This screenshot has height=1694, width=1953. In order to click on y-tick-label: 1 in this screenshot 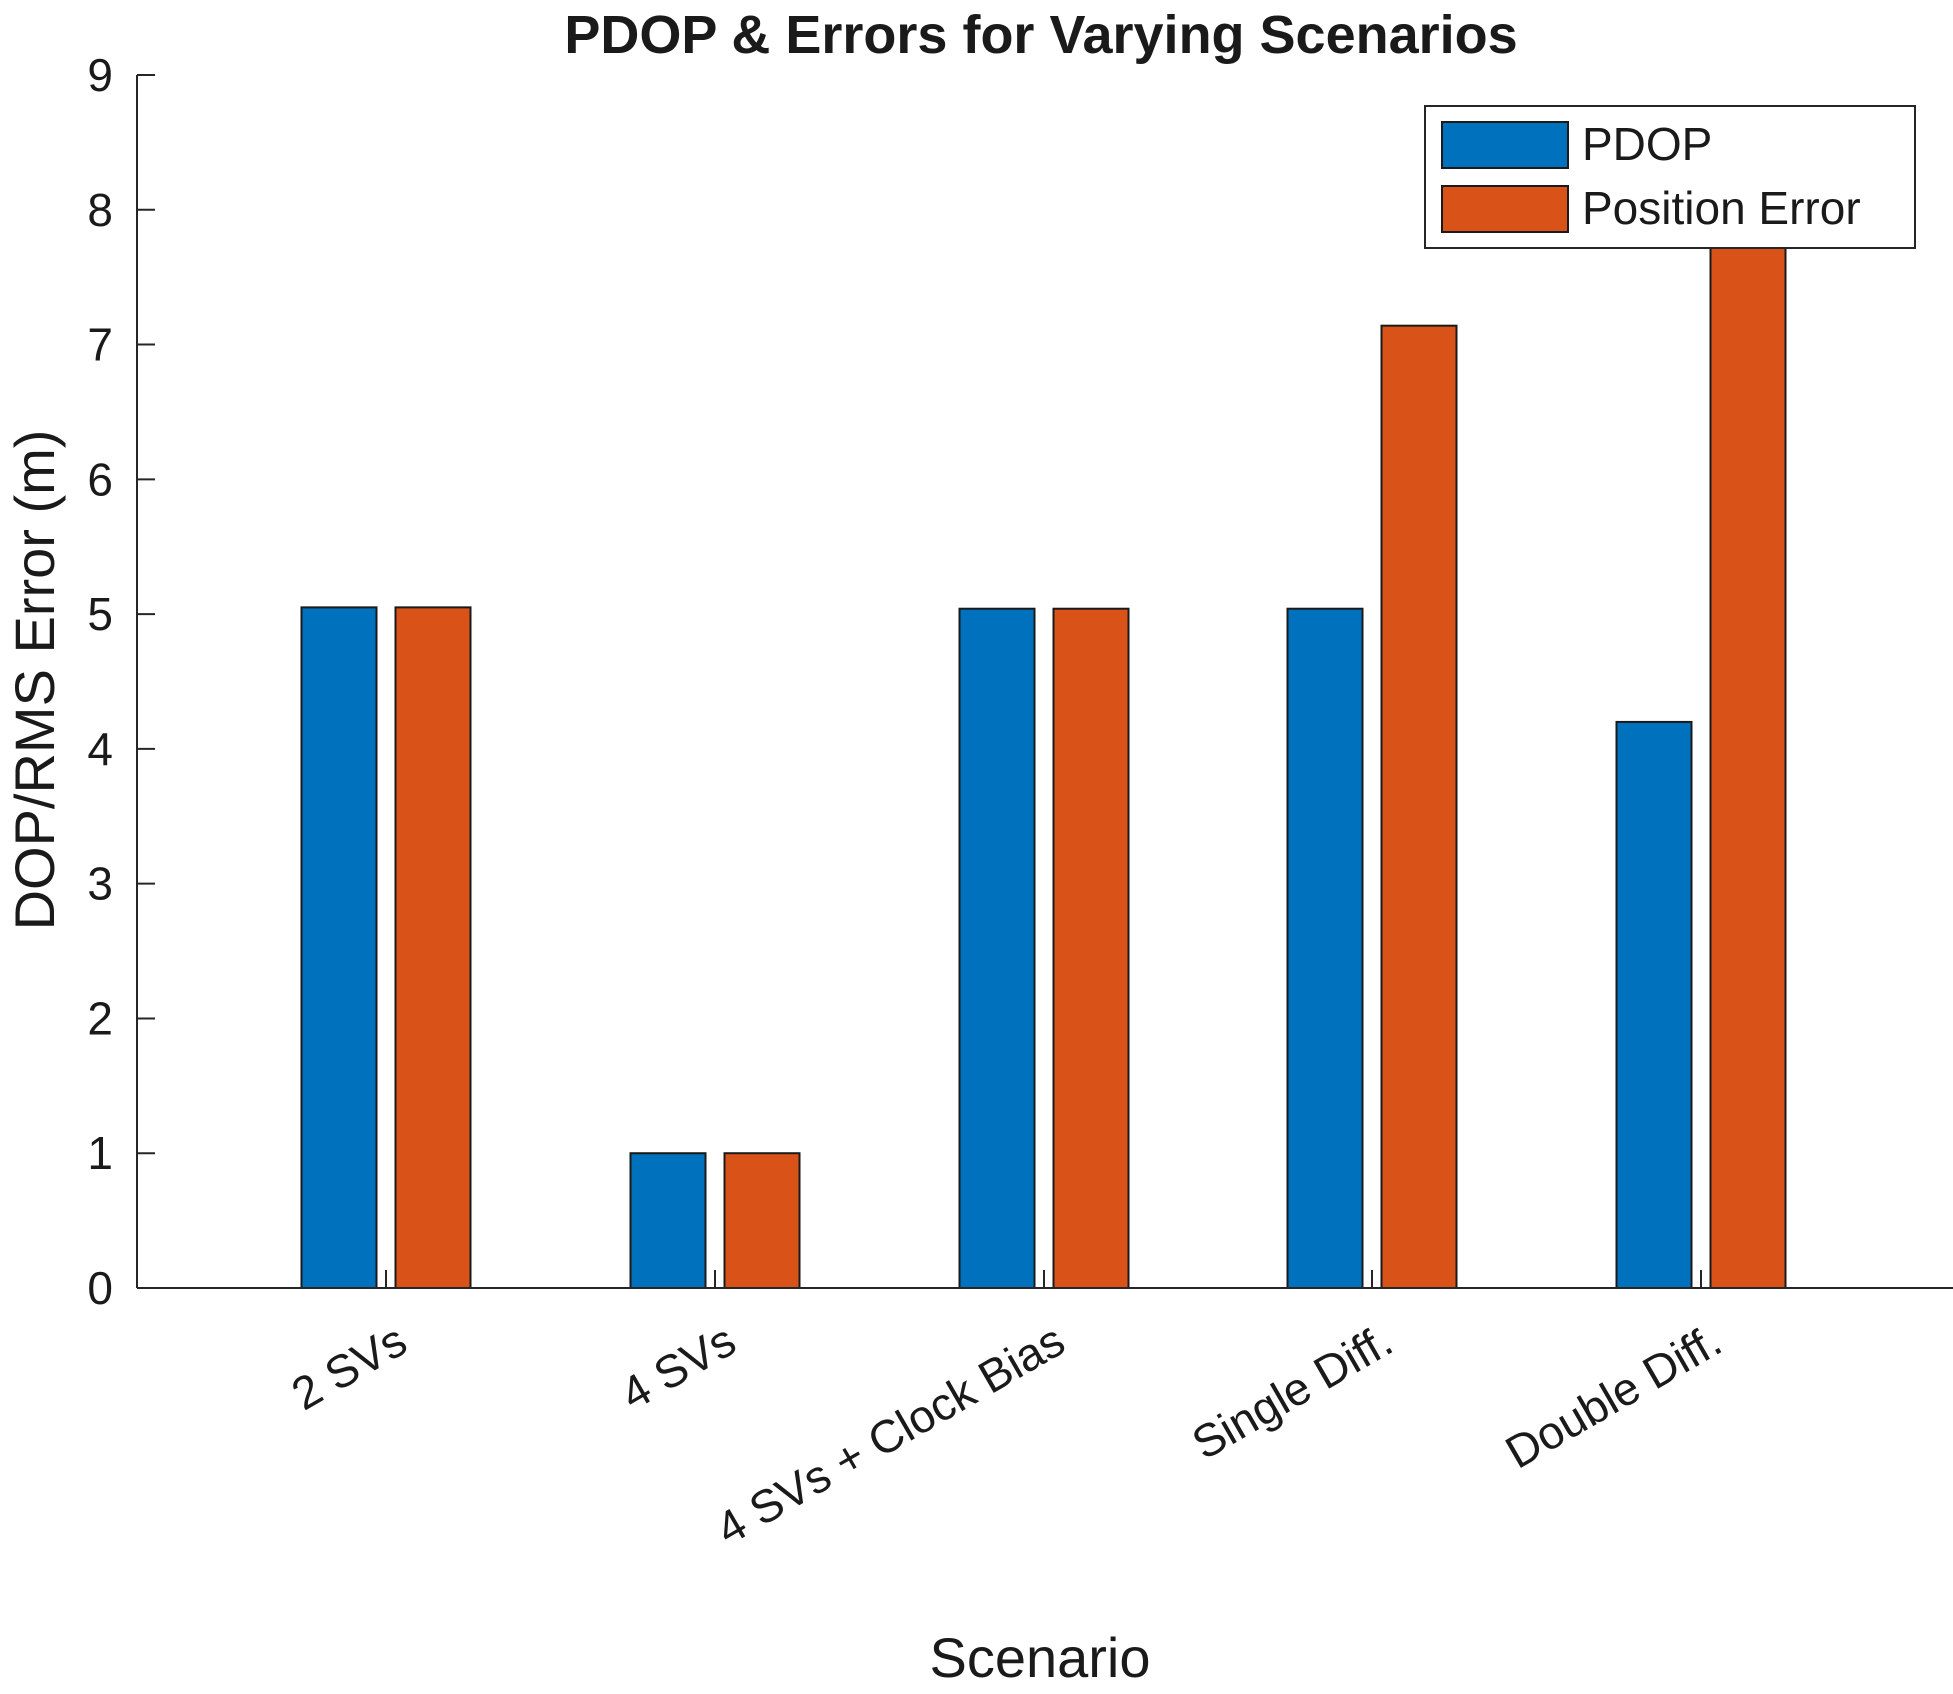, I will do `click(100, 1153)`.